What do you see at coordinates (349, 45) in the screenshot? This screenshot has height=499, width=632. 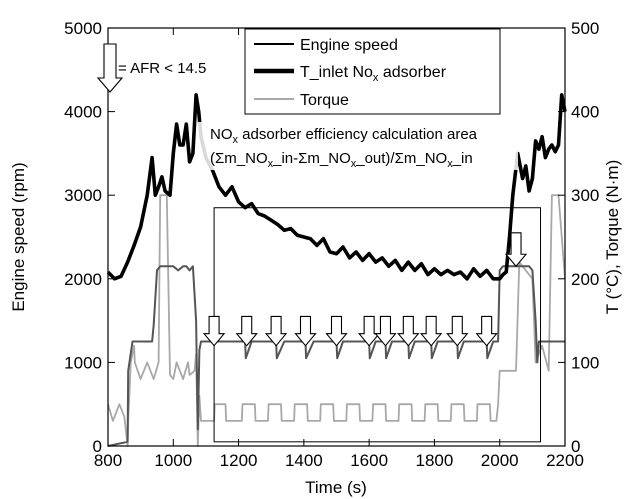 I see `legend-label-engine-speed: Engine speed` at bounding box center [349, 45].